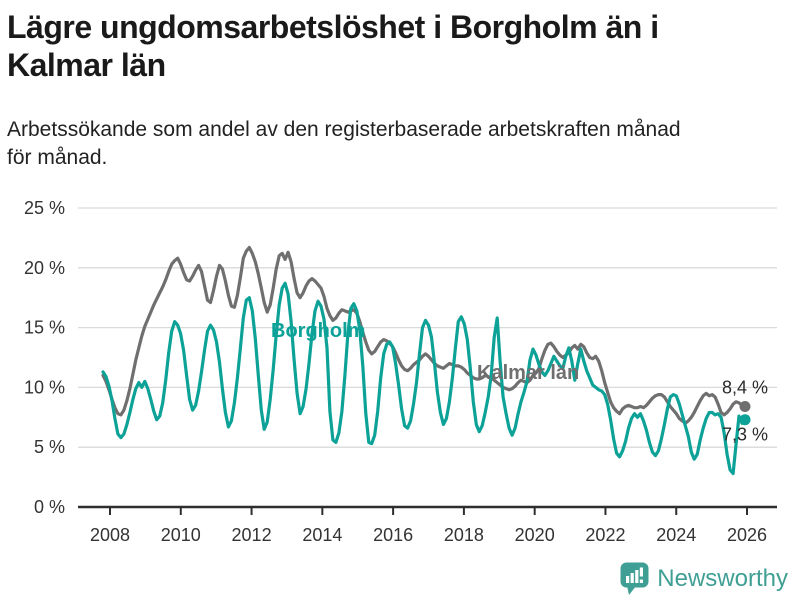 The height and width of the screenshot is (600, 800). Describe the element at coordinates (745, 420) in the screenshot. I see `end-dot-borgholm` at that location.